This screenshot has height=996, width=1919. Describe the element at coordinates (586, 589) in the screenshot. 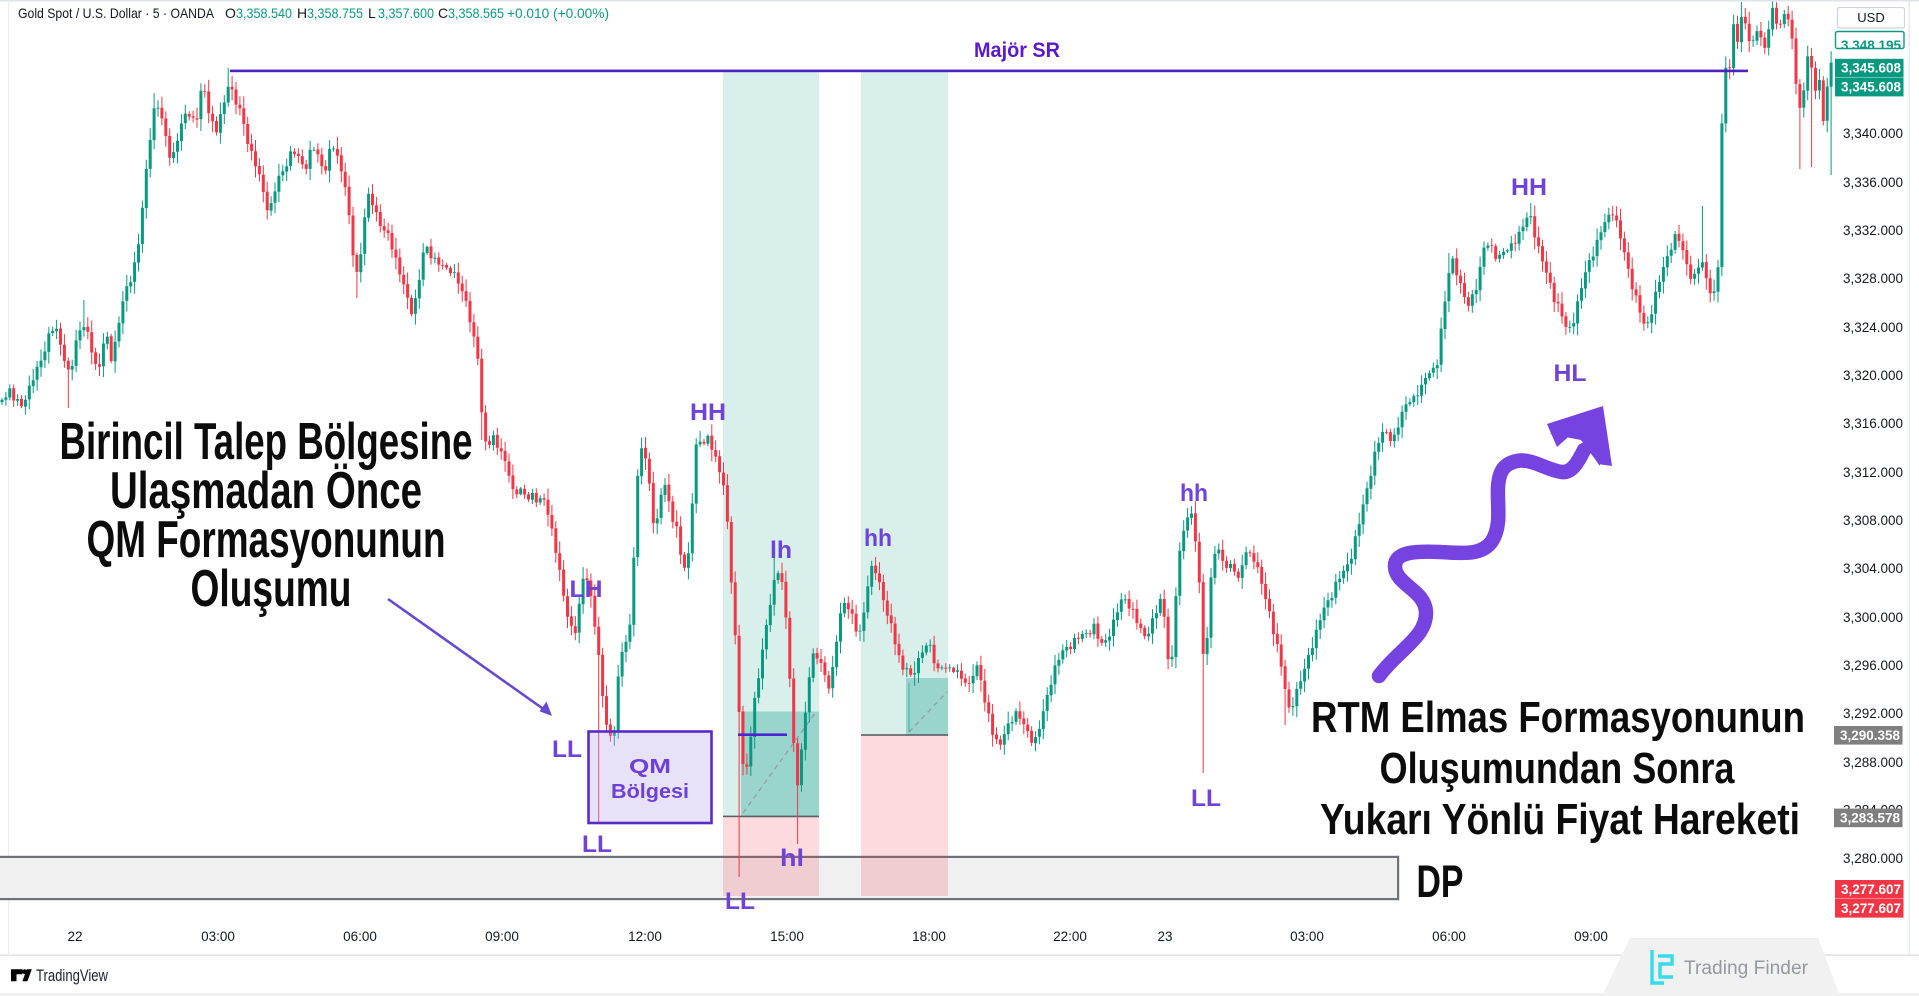

I see `svg-text: LH` at that location.